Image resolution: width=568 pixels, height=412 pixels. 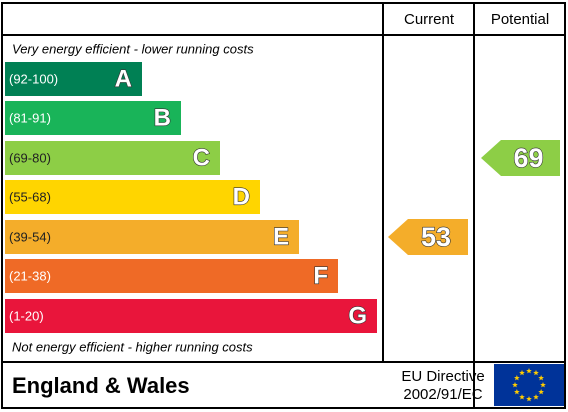 I want to click on band-letter: C, so click(x=201, y=157).